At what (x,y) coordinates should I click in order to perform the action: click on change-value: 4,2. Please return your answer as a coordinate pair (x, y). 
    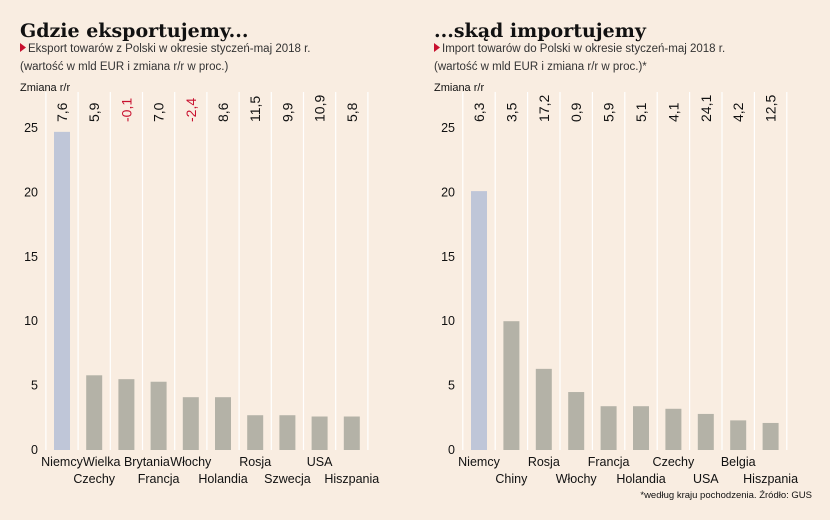
    Looking at the image, I should click on (738, 112).